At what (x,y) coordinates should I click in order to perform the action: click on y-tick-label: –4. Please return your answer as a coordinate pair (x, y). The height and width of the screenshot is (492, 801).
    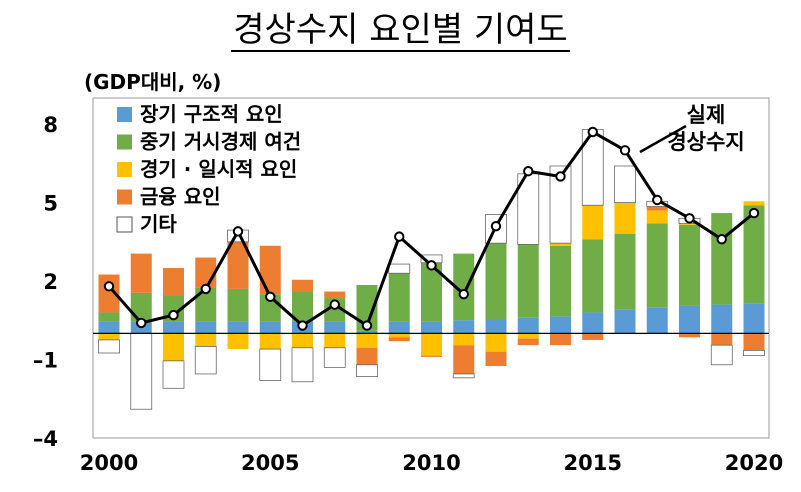
    Looking at the image, I should click on (45, 439).